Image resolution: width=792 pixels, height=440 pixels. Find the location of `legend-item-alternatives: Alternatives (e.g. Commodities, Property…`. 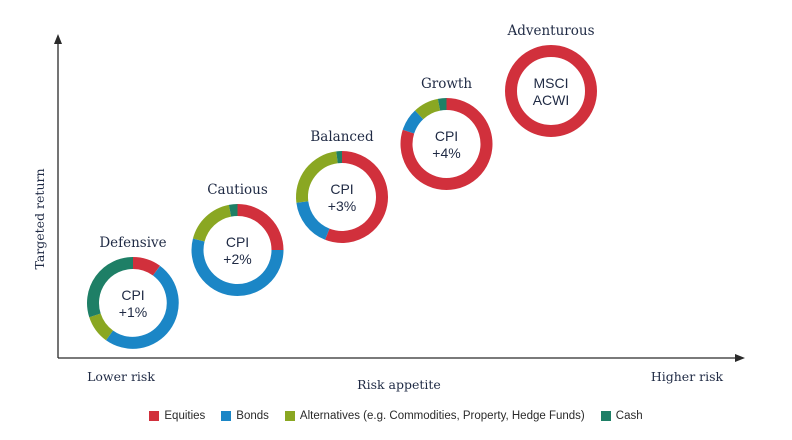

legend-item-alternatives: Alternatives (e.g. Commodities, Property… is located at coordinates (434, 416).